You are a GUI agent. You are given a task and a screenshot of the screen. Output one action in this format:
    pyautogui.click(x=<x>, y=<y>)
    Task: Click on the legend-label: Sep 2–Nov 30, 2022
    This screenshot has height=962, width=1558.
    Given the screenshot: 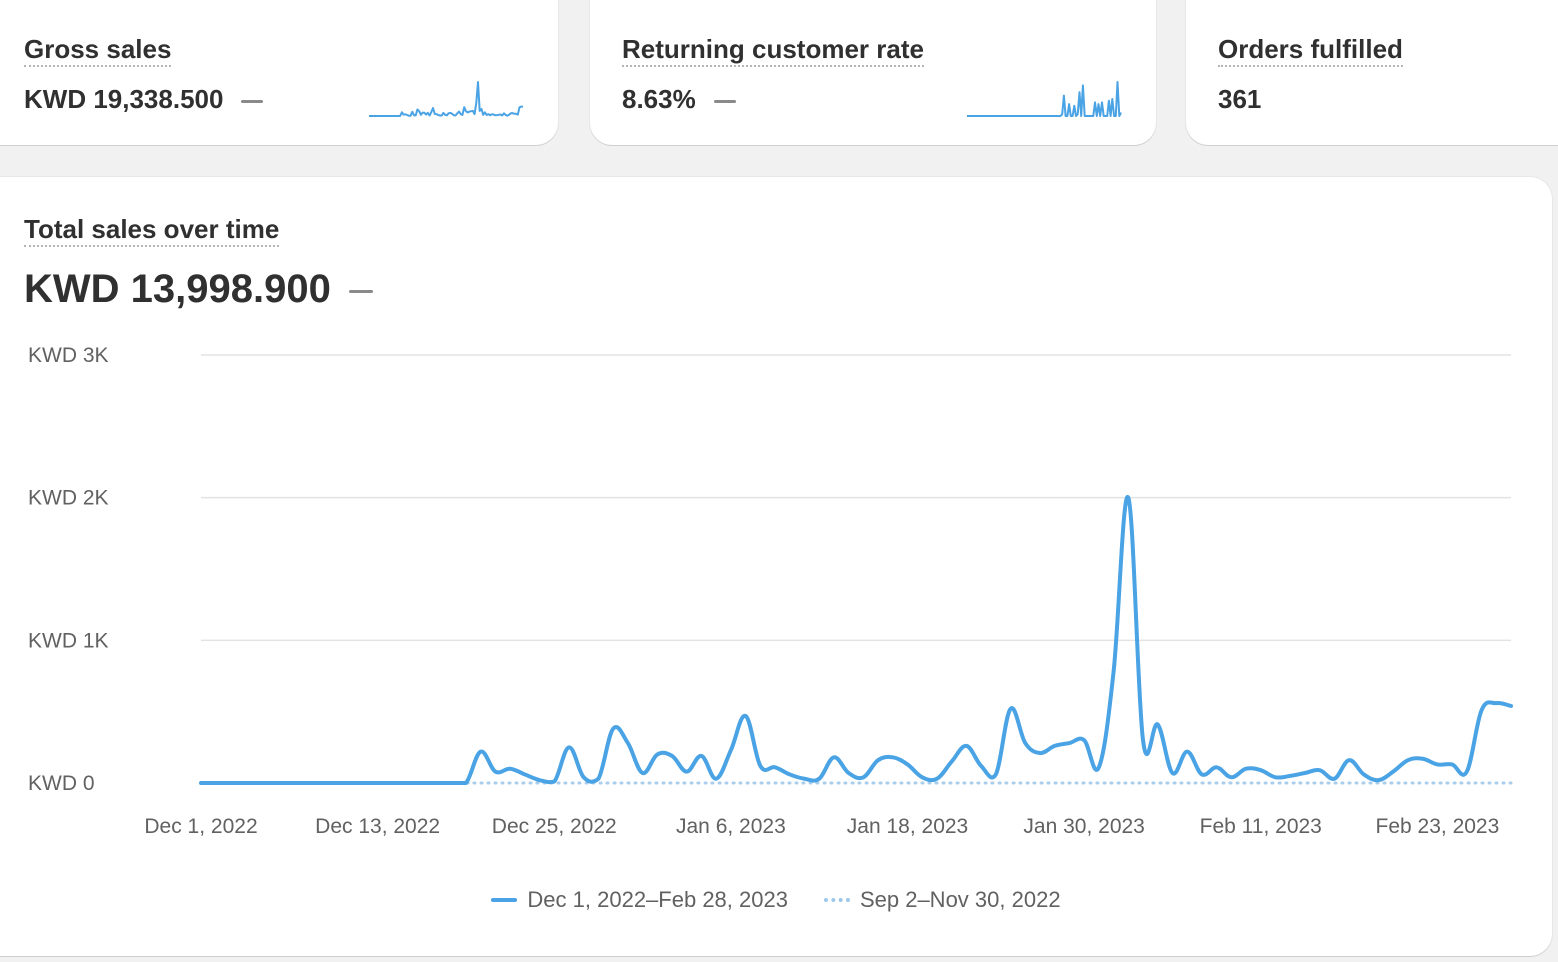 What is the action you would take?
    pyautogui.click(x=960, y=899)
    